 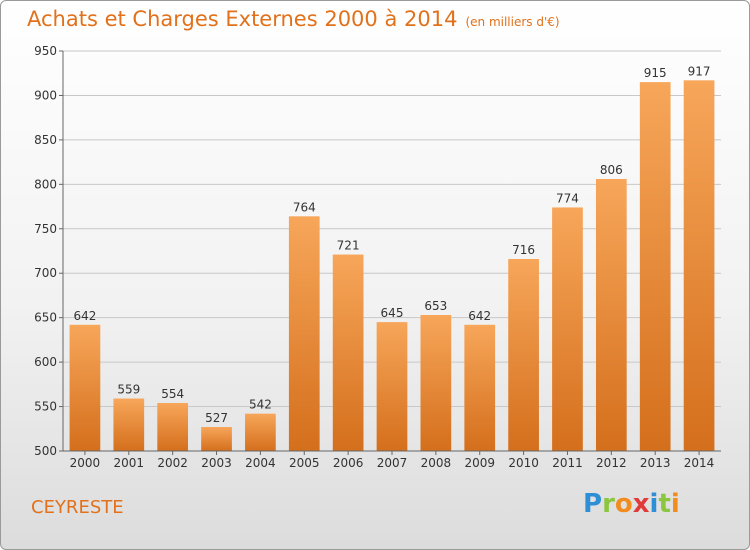 What do you see at coordinates (608, 504) in the screenshot?
I see `logo-letter: r` at bounding box center [608, 504].